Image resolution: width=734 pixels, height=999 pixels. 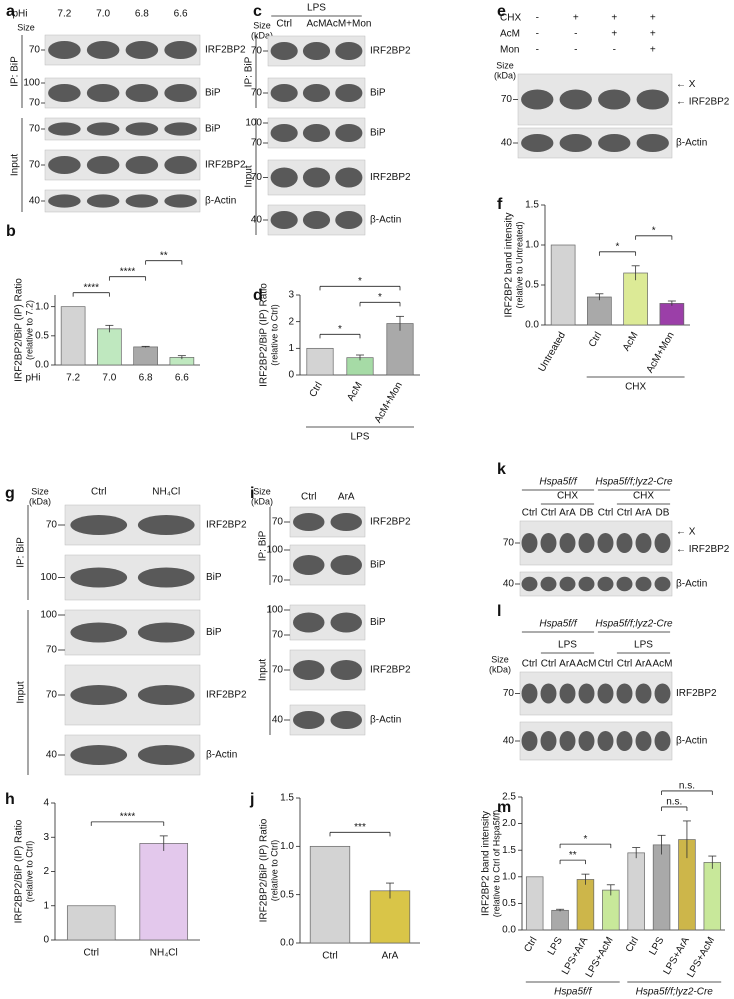 I want to click on size-marker: 40, so click(x=278, y=720).